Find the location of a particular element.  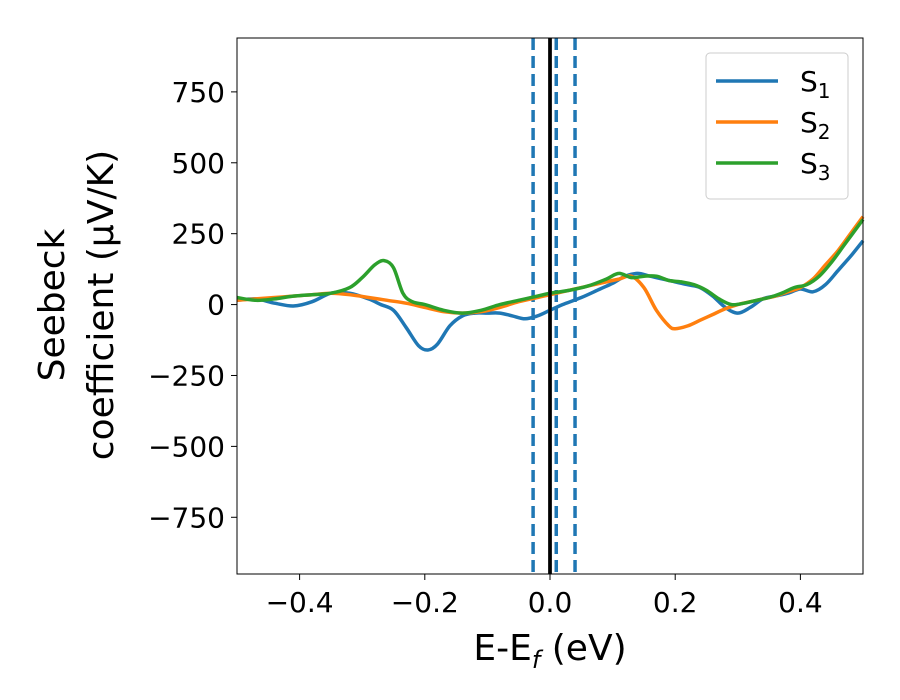

legend-label-s1: S1 is located at coordinates (815, 84).